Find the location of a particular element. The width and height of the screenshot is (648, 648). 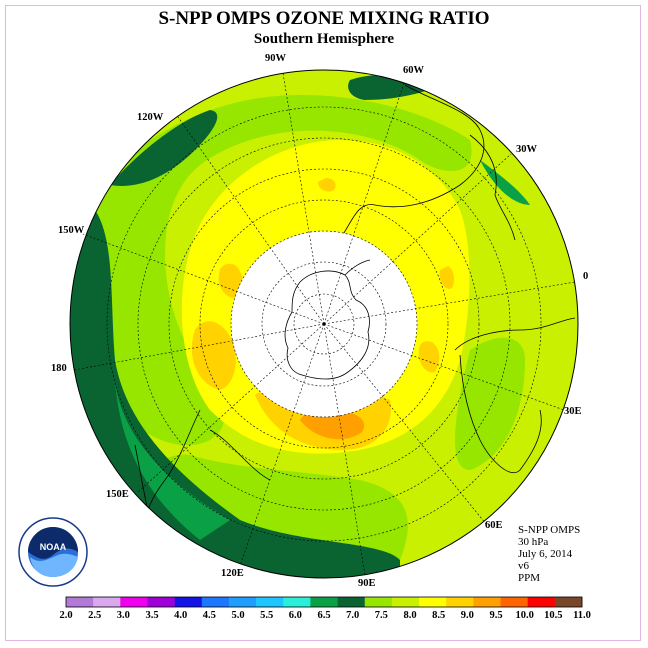

lon-label-150w: 150W is located at coordinates (71, 230).